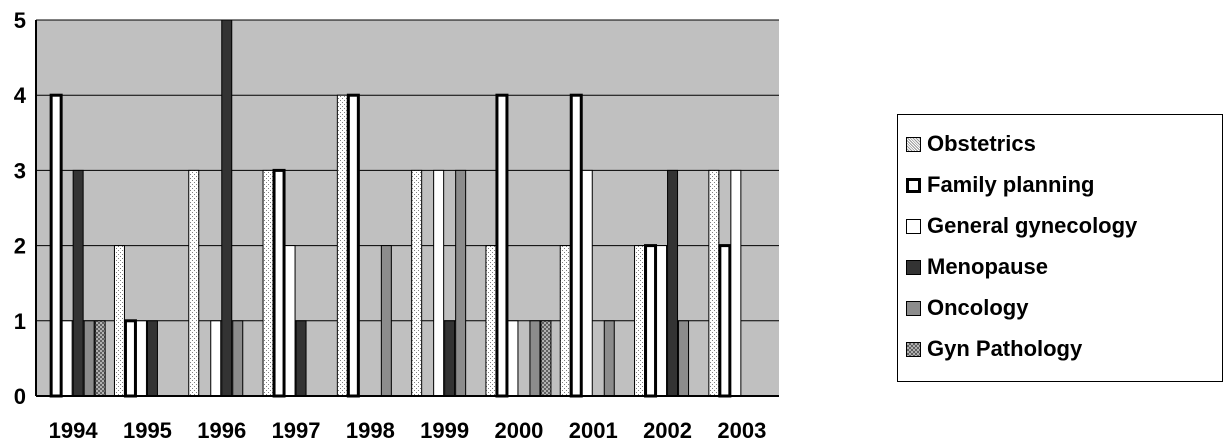  I want to click on legend-label: Oncology, so click(978, 307).